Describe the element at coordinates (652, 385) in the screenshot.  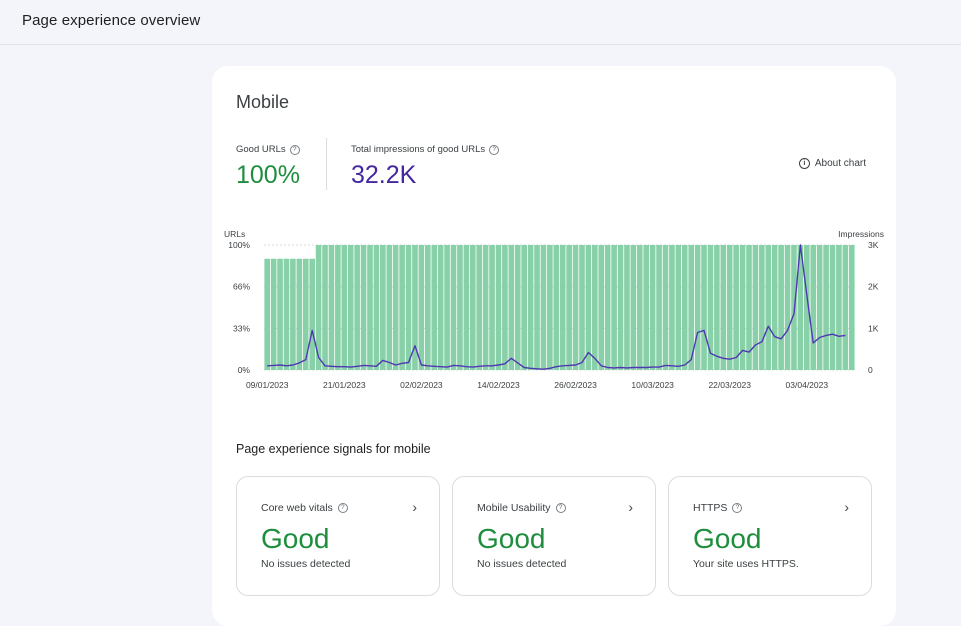
I see `x-tick-label: 10/03/2023` at that location.